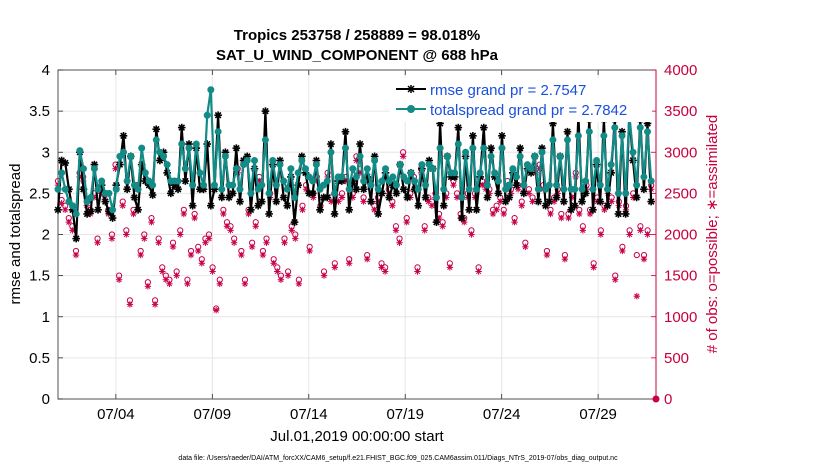 The height and width of the screenshot is (470, 830). What do you see at coordinates (508, 90) in the screenshot?
I see `legend-rmse-label: rmse grand pr = 2.7547` at bounding box center [508, 90].